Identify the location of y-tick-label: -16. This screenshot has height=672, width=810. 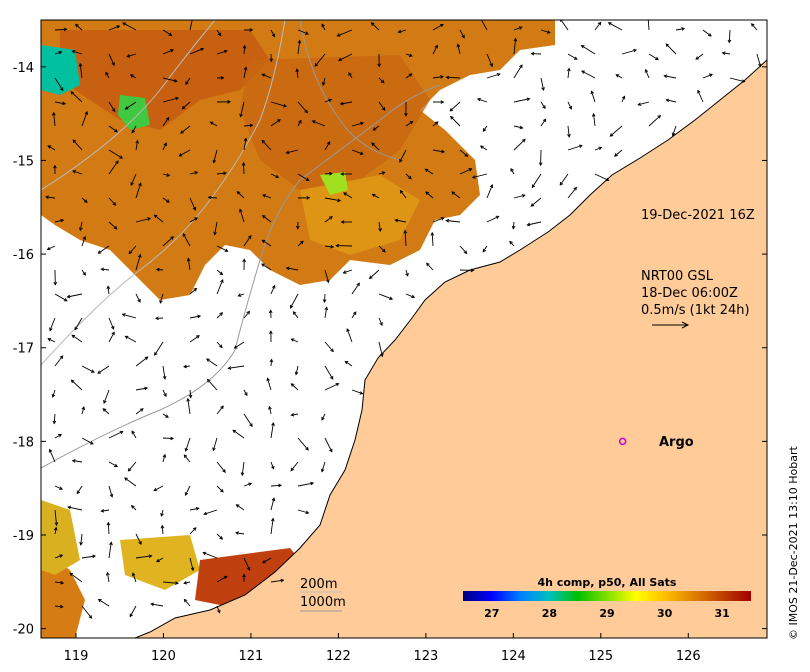
(23, 255).